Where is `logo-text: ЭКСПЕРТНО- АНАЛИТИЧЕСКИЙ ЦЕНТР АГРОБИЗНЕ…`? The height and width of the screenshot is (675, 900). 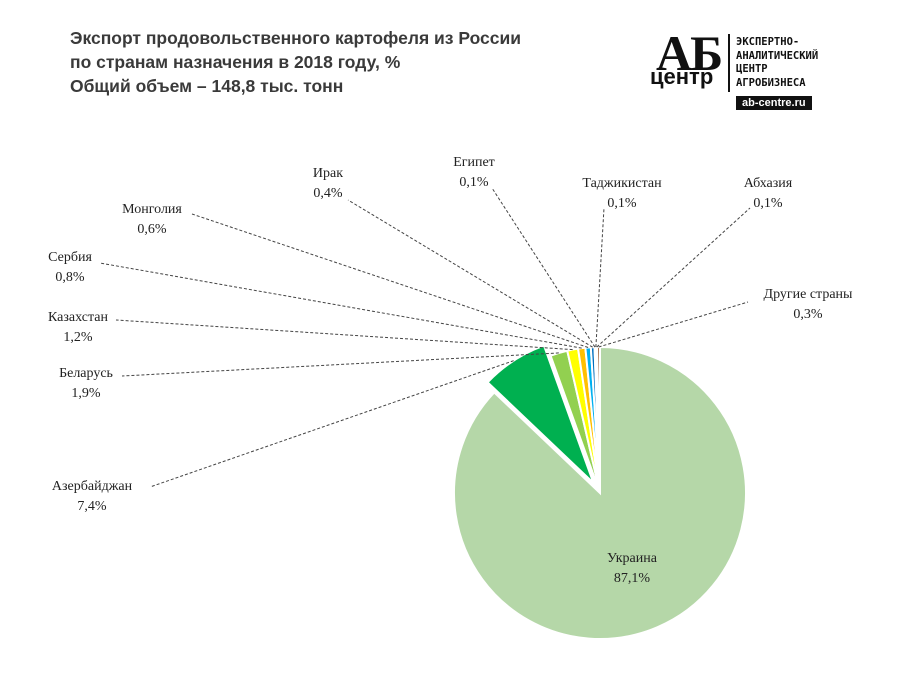
logo-text: ЭКСПЕРТНО- АНАЛИТИЧЕСКИЙ ЦЕНТР АГРОБИЗНЕ… is located at coordinates (777, 63).